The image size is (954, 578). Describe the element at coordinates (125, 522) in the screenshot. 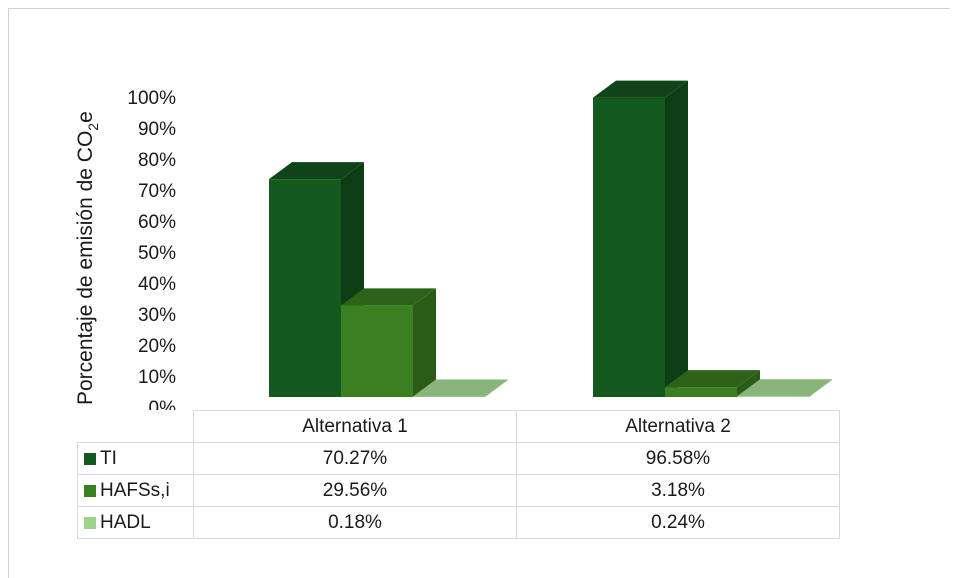

I see `series-name: HADL` at that location.